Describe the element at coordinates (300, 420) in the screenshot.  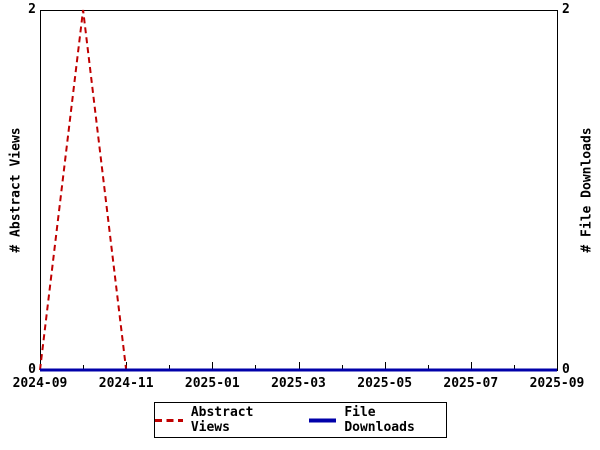
I see `legend-box: Abstract Views File Downloads` at that location.